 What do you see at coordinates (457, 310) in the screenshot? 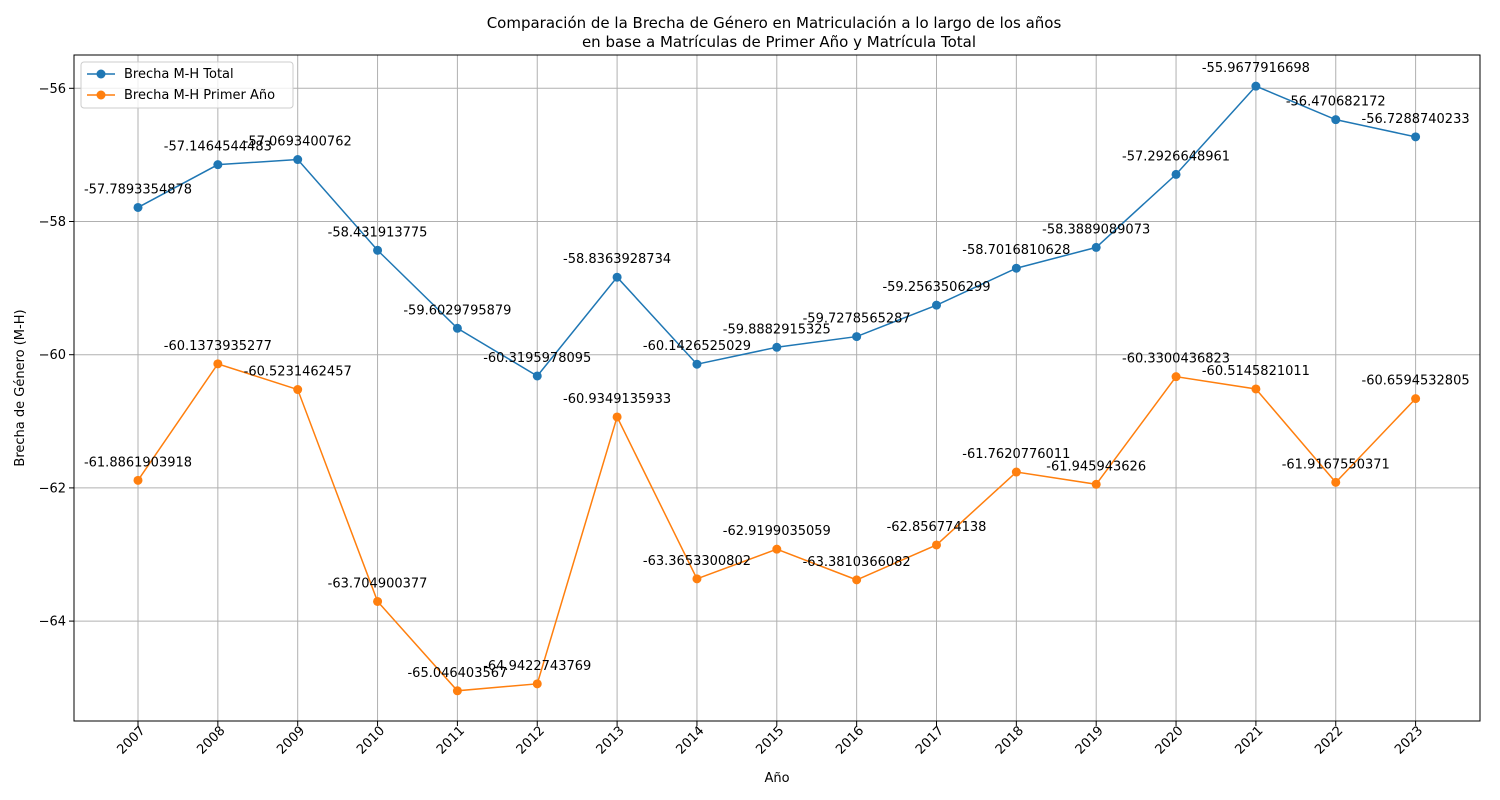
I see `data-label-0-2011: -59.6029795879` at bounding box center [457, 310].